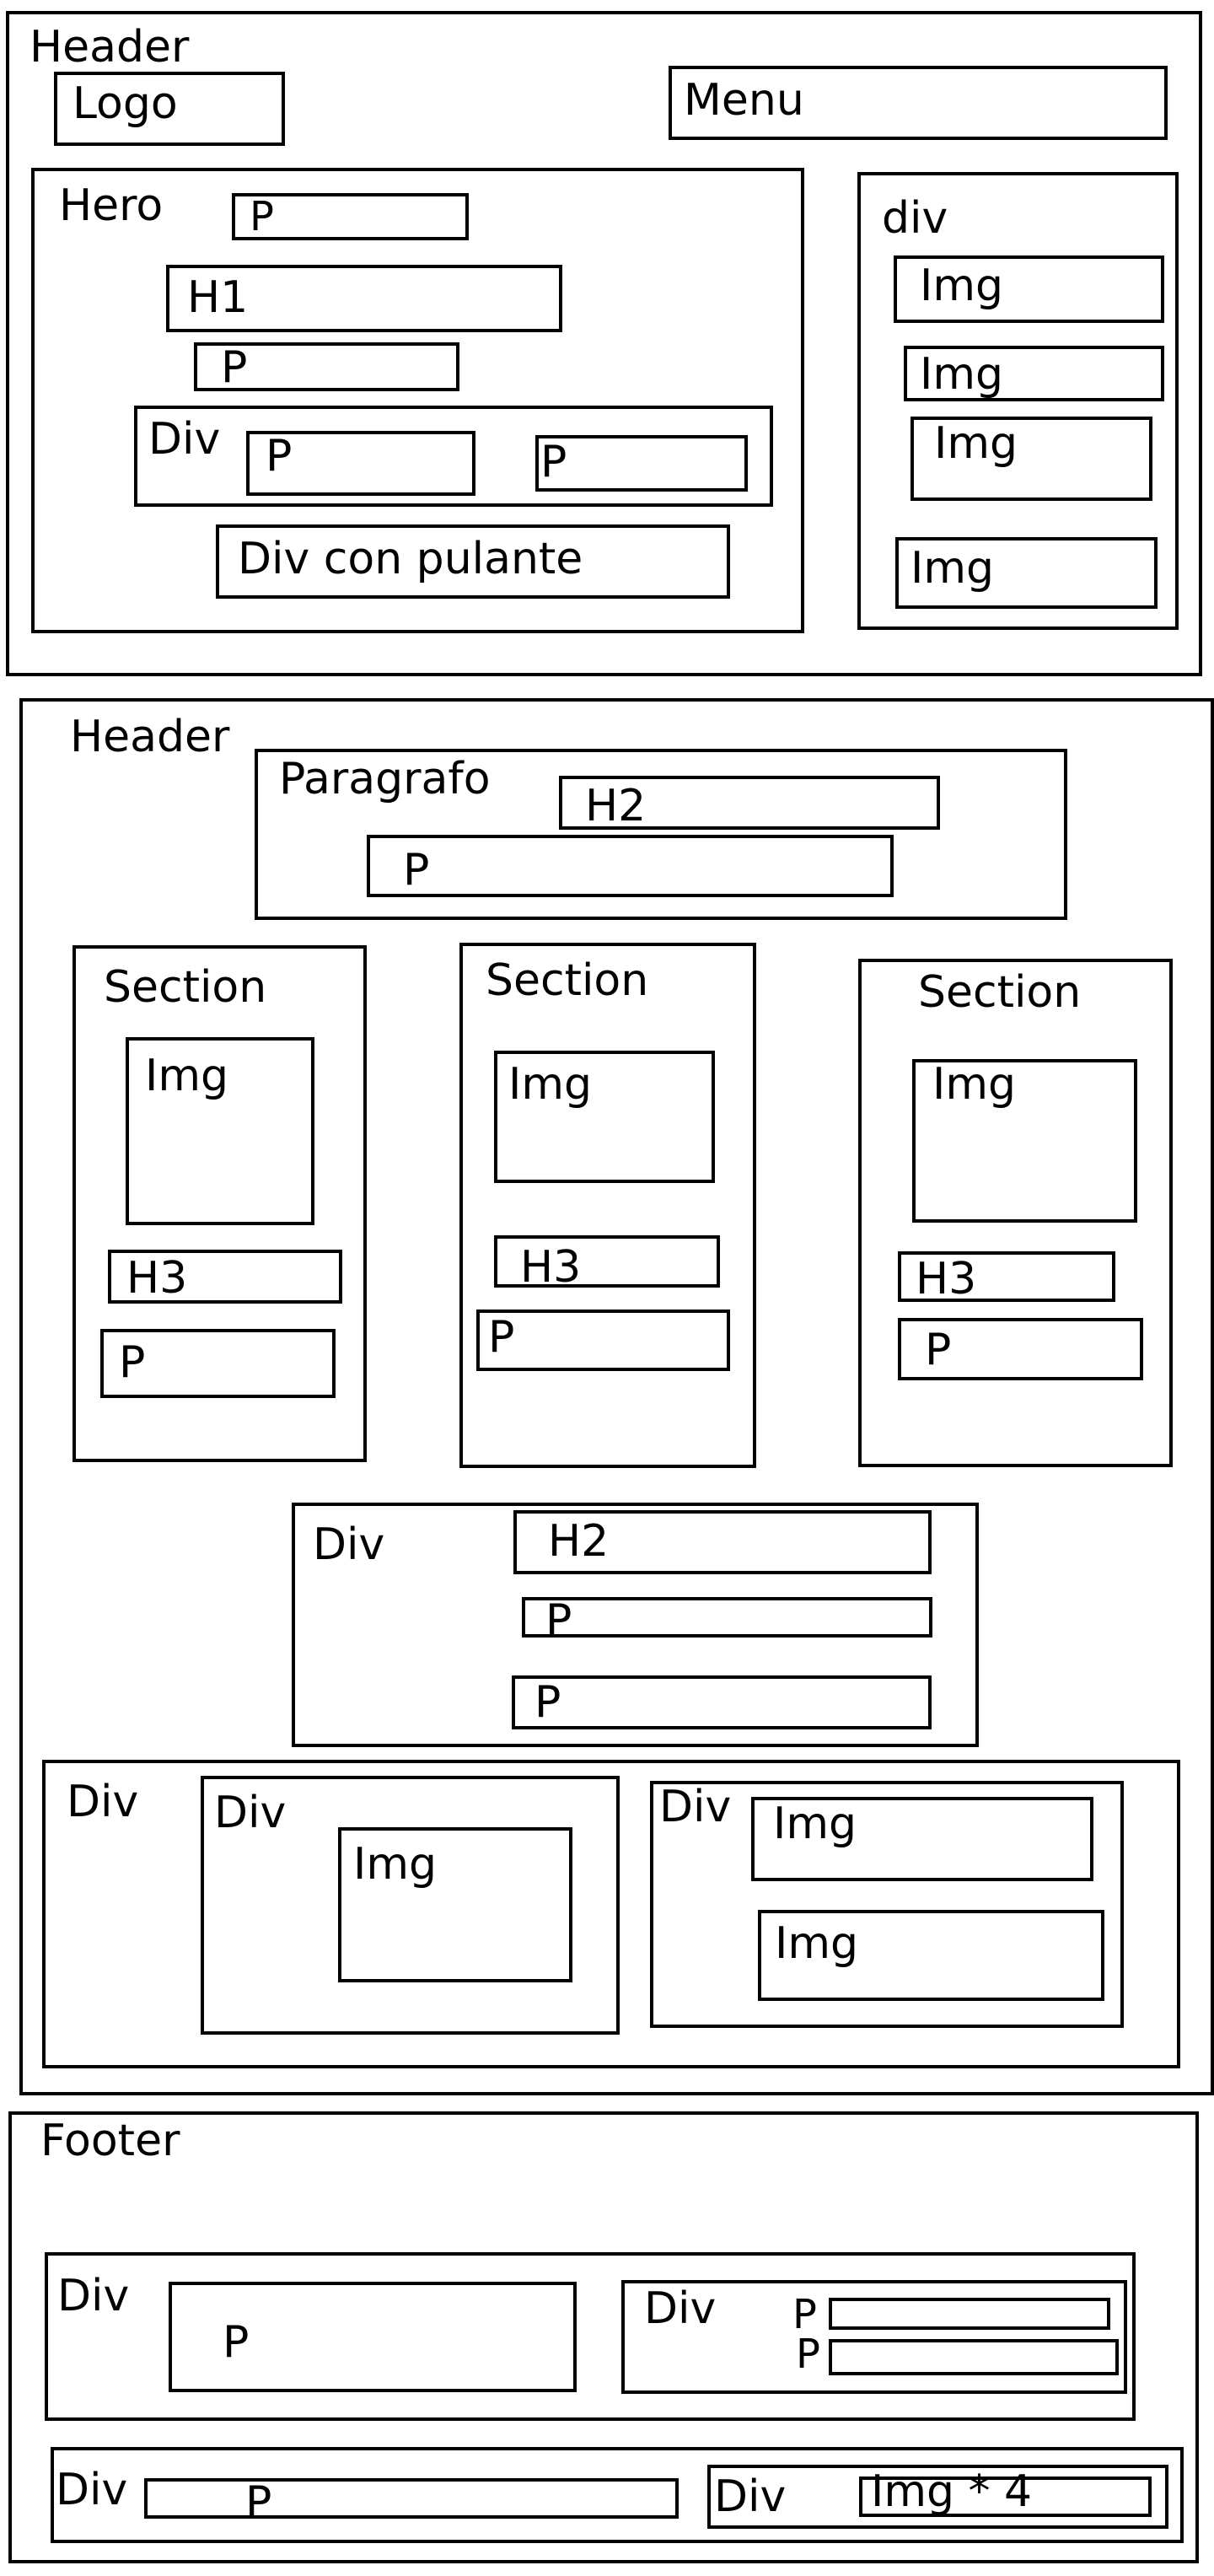 This screenshot has width=1214, height=2576. I want to click on hero-p-top-label: P, so click(262, 217).